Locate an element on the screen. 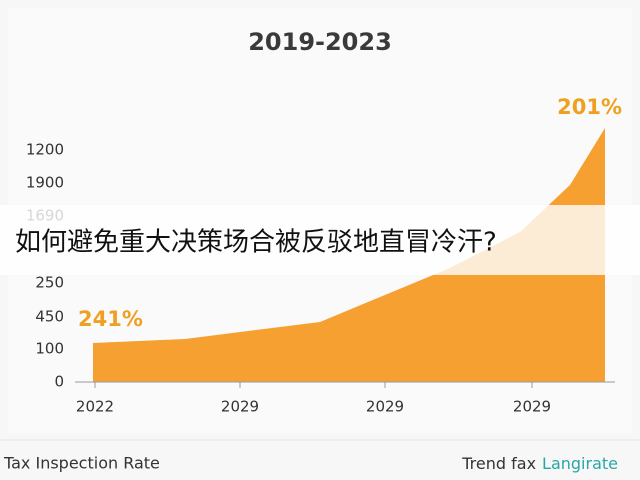 This screenshot has height=480, width=640. y-label: 1200 is located at coordinates (45, 150).